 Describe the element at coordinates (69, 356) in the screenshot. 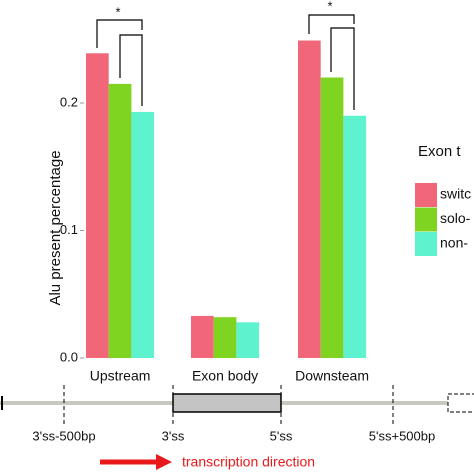

I see `y-tick-label: 0.0` at that location.